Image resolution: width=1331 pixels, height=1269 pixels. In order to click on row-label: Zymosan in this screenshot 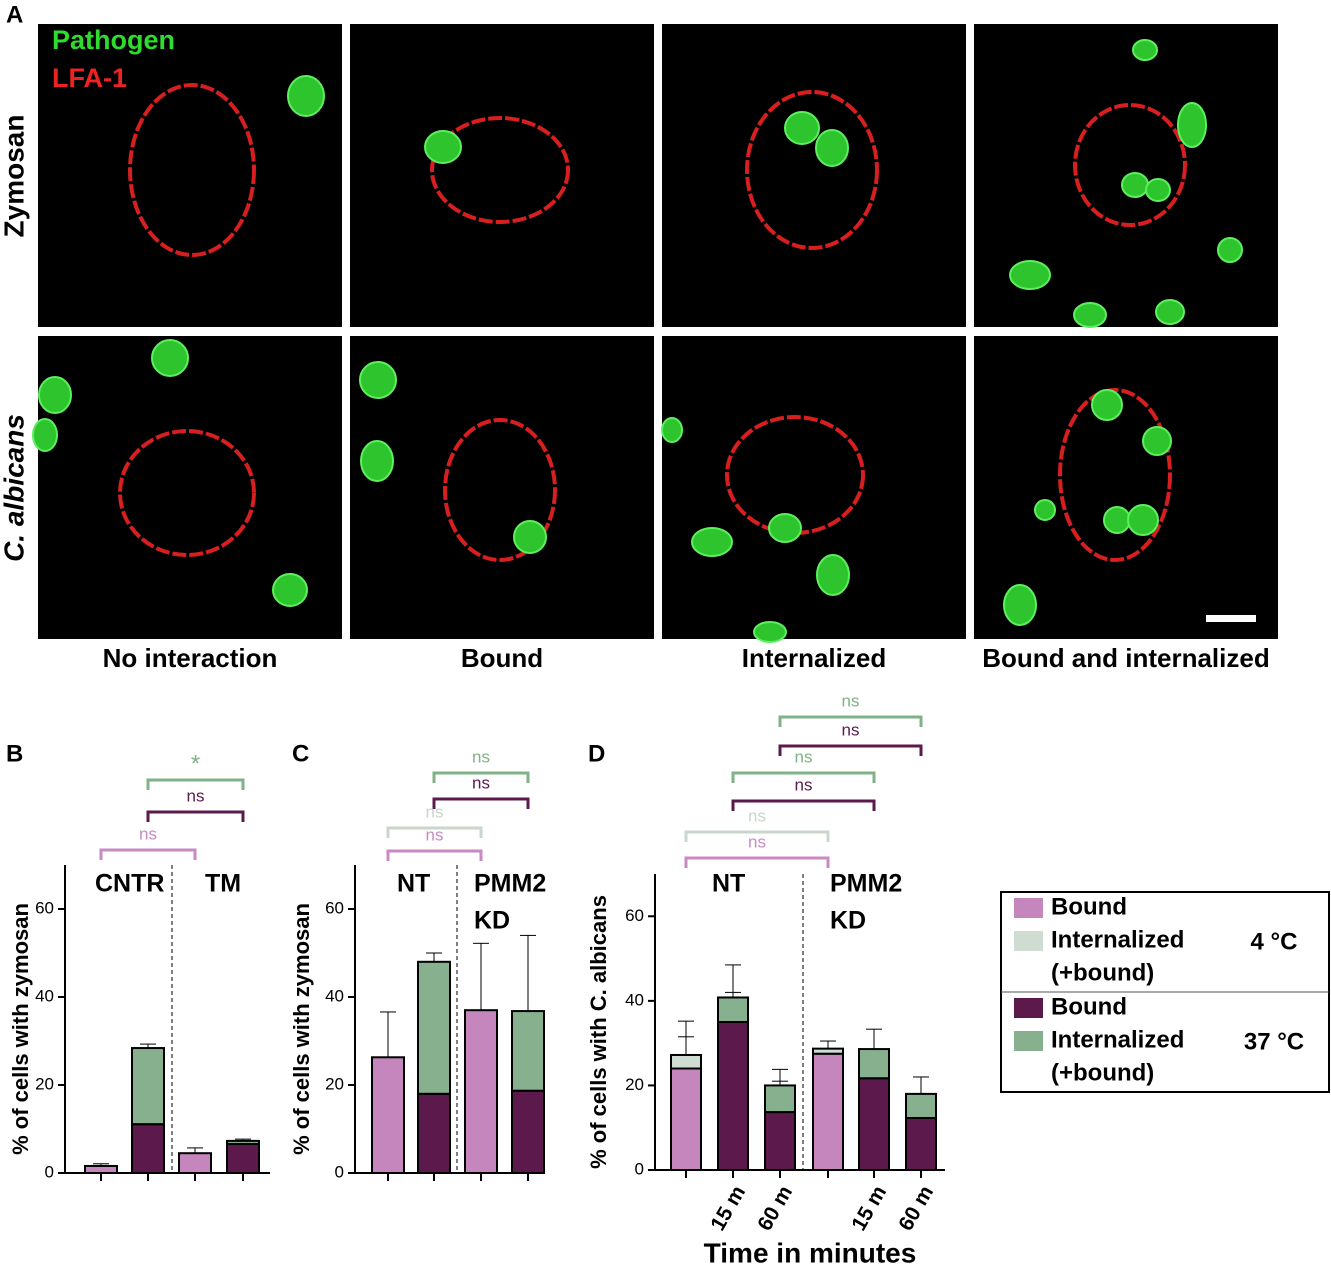, I will do `click(14, 176)`.